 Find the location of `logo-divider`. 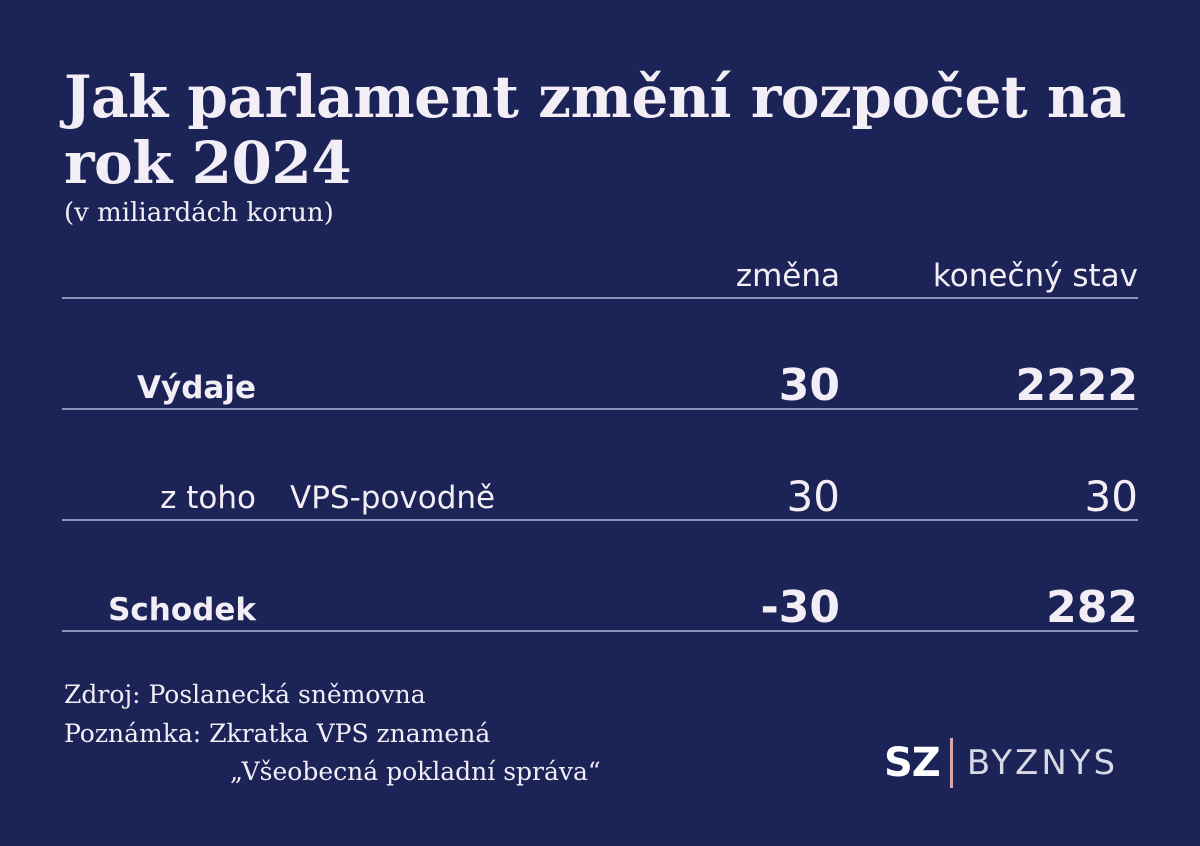

logo-divider is located at coordinates (951, 763).